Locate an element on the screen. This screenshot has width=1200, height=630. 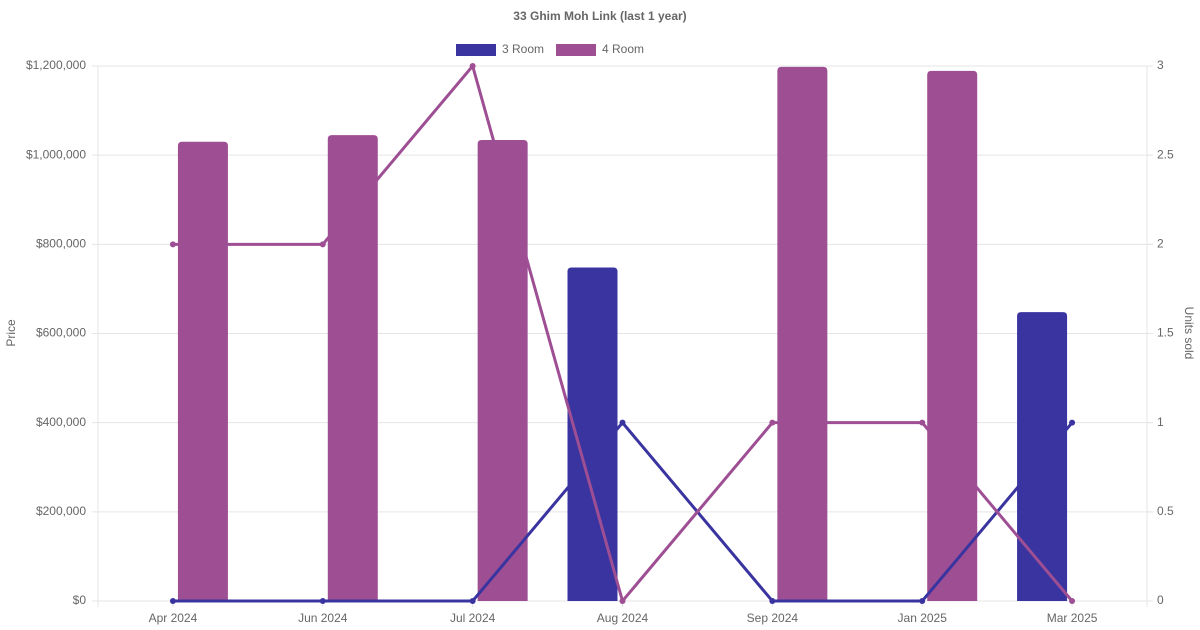
x-tick-label: Jul 2024 is located at coordinates (473, 618).